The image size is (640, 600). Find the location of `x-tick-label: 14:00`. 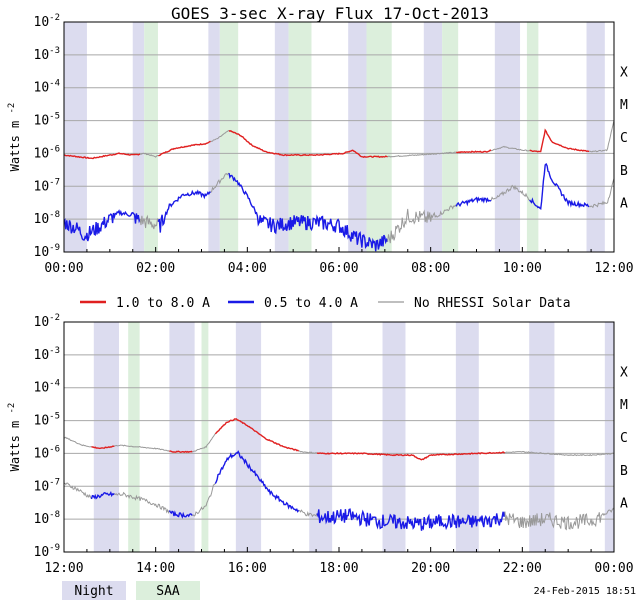

x-tick-label: 14:00 is located at coordinates (155, 568).